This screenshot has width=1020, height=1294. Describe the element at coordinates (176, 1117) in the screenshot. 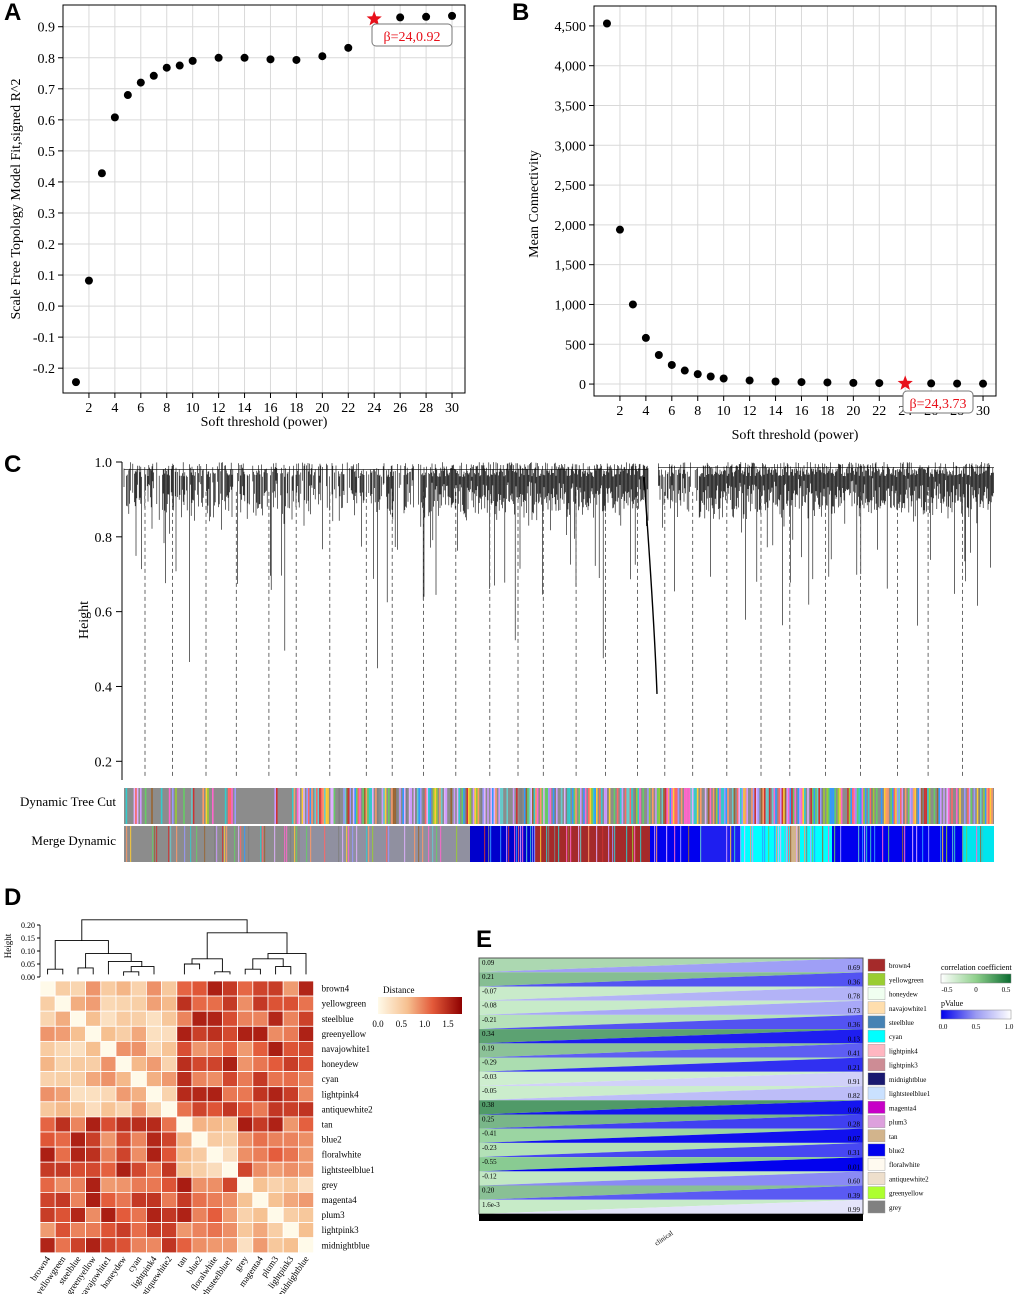

I see `chart-d-heatmap-cells` at that location.